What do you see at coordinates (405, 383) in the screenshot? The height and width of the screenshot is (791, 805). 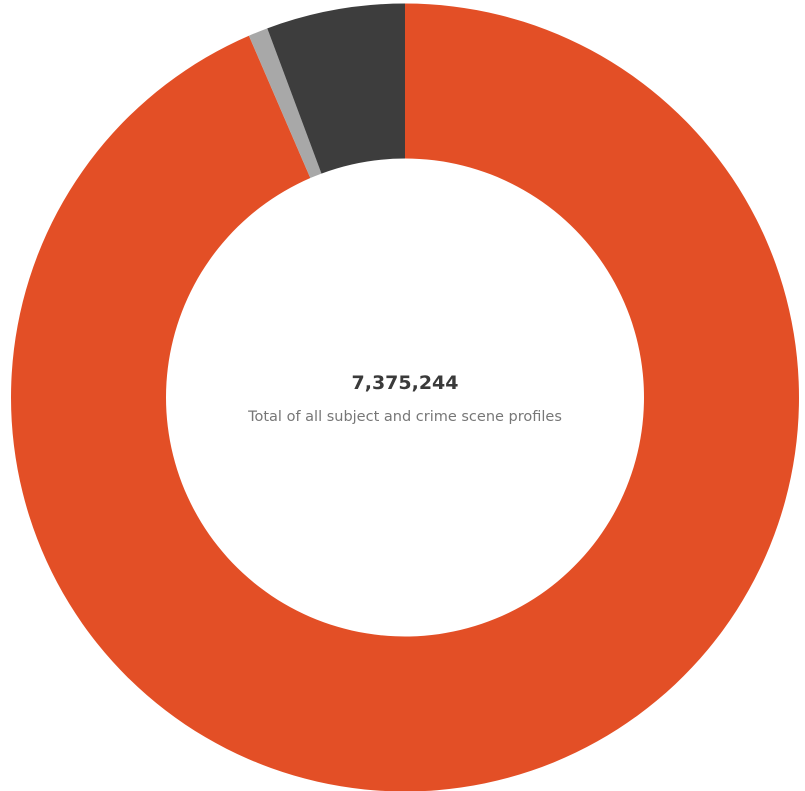 I see `center-total-value: 7,375,244` at bounding box center [405, 383].